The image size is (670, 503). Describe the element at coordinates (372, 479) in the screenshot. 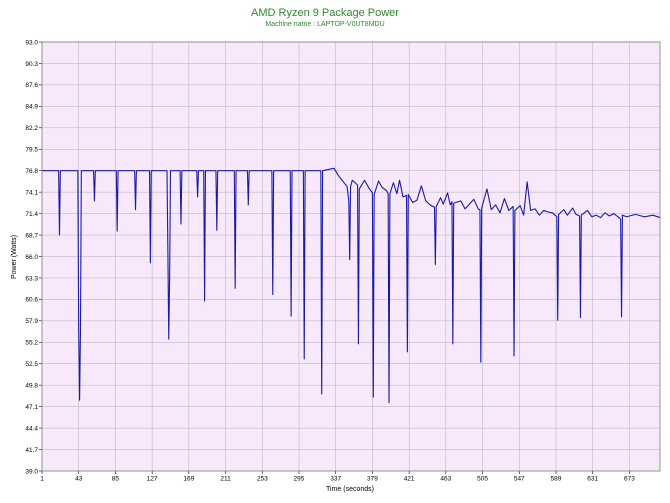

I see `x-tick-label: 379` at that location.